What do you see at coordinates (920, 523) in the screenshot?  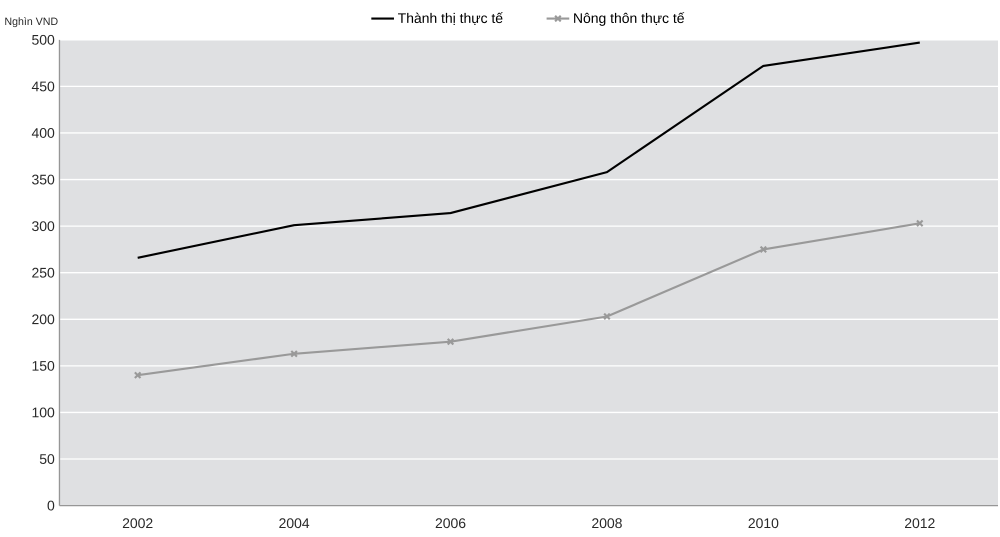 I see `x-tick-label: 2012` at bounding box center [920, 523].